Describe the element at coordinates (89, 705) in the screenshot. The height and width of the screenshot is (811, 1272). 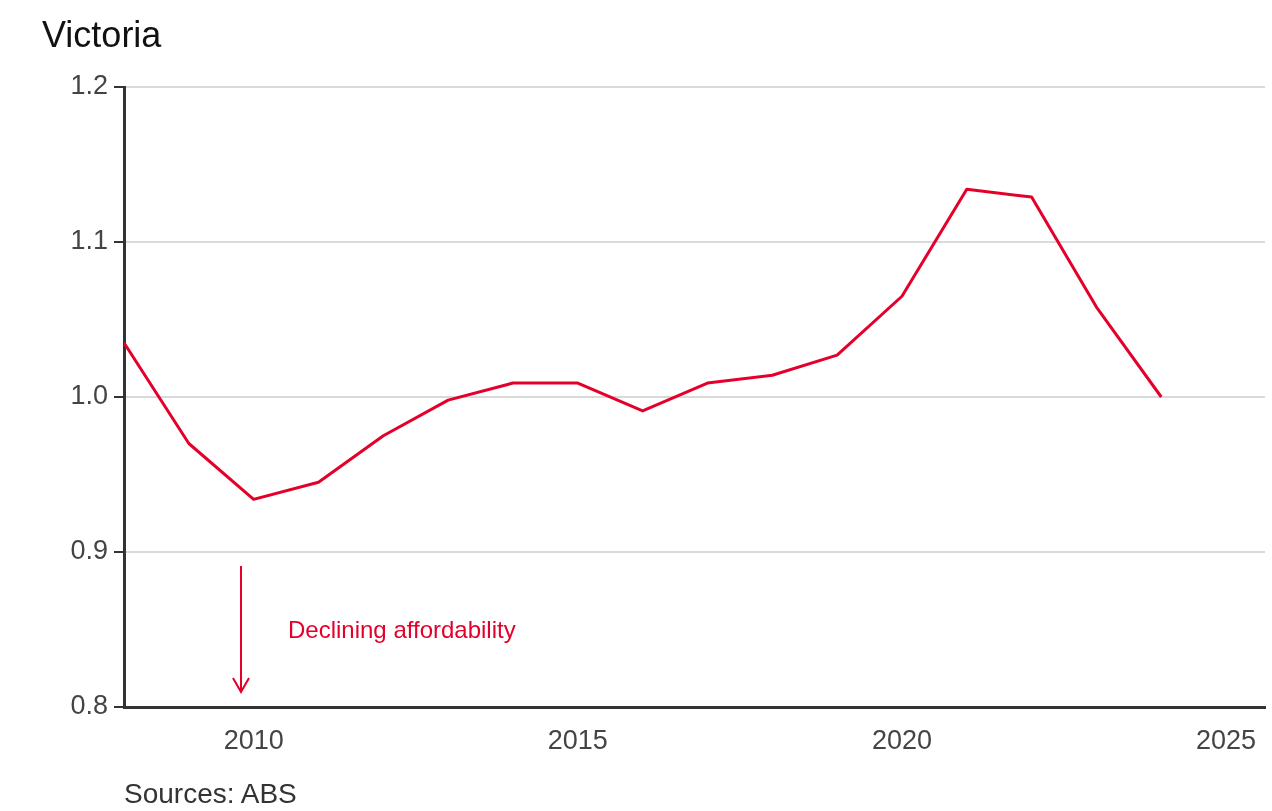
I see `y-tick-label: 0.8` at that location.